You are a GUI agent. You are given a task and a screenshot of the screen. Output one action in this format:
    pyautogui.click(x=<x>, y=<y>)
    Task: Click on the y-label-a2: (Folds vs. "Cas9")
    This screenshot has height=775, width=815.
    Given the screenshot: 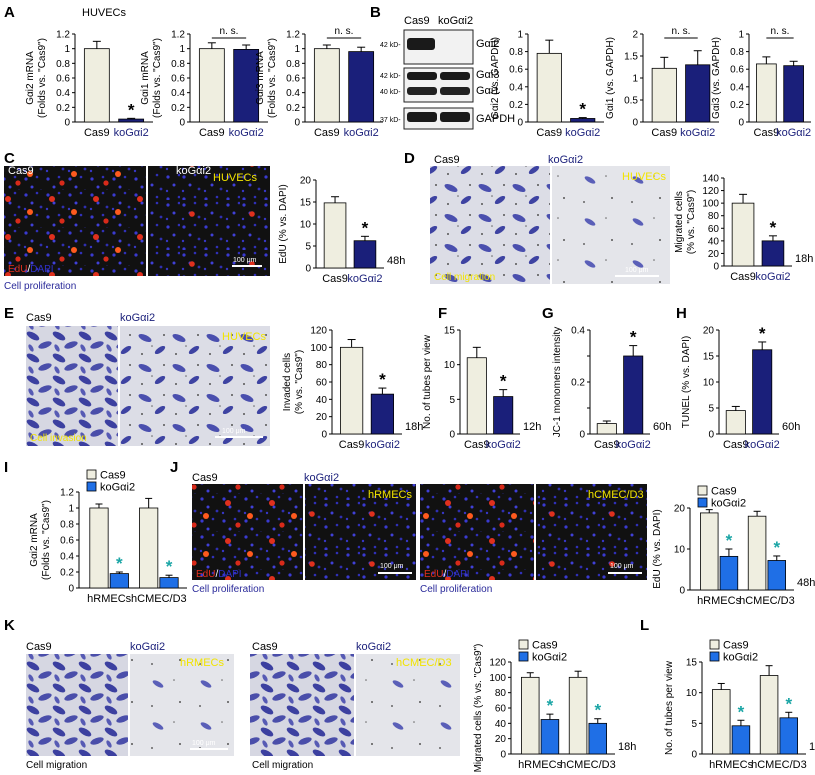 What is the action you would take?
    pyautogui.click(x=157, y=78)
    